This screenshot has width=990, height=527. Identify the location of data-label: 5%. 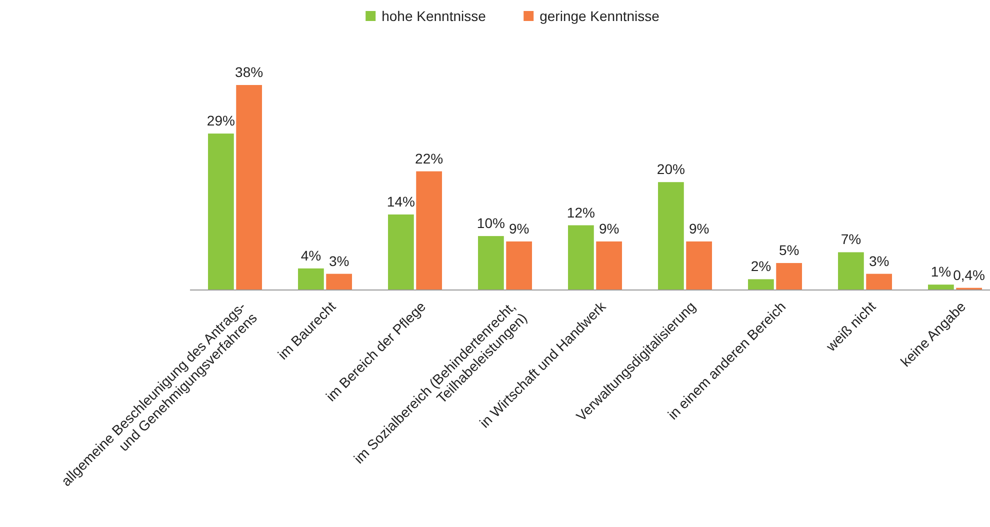
(789, 250).